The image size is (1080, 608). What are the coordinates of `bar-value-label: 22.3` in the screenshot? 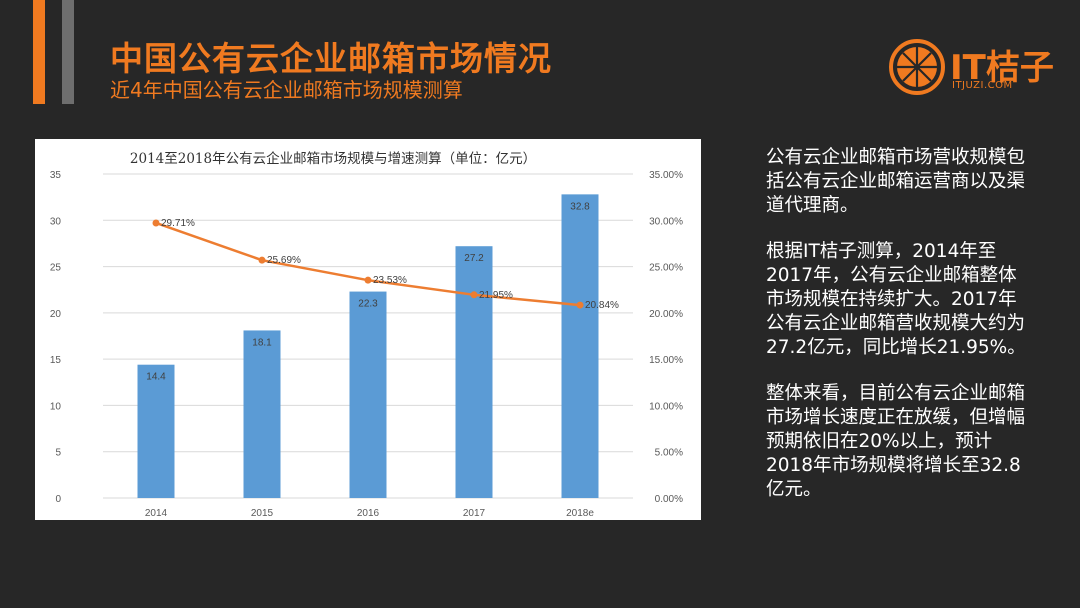 It's located at (368, 304).